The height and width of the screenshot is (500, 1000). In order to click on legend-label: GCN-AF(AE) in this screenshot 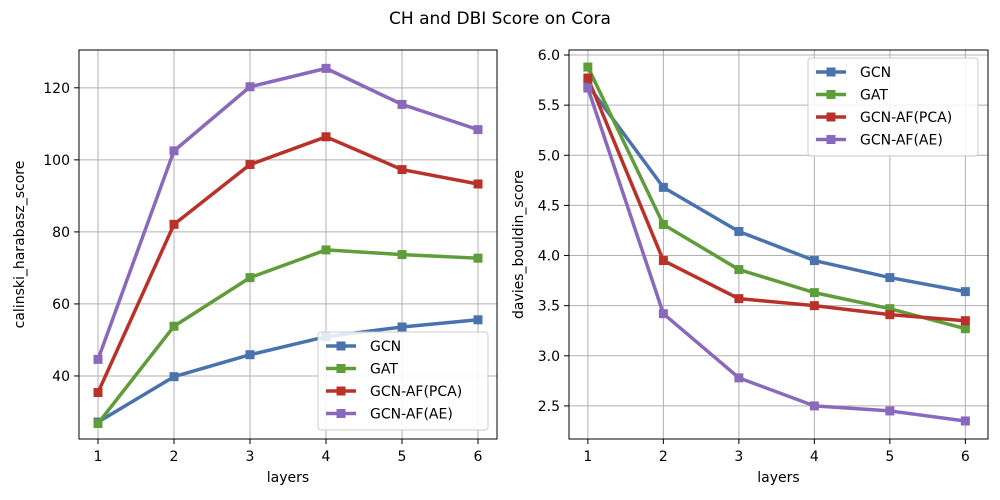, I will do `click(901, 141)`.